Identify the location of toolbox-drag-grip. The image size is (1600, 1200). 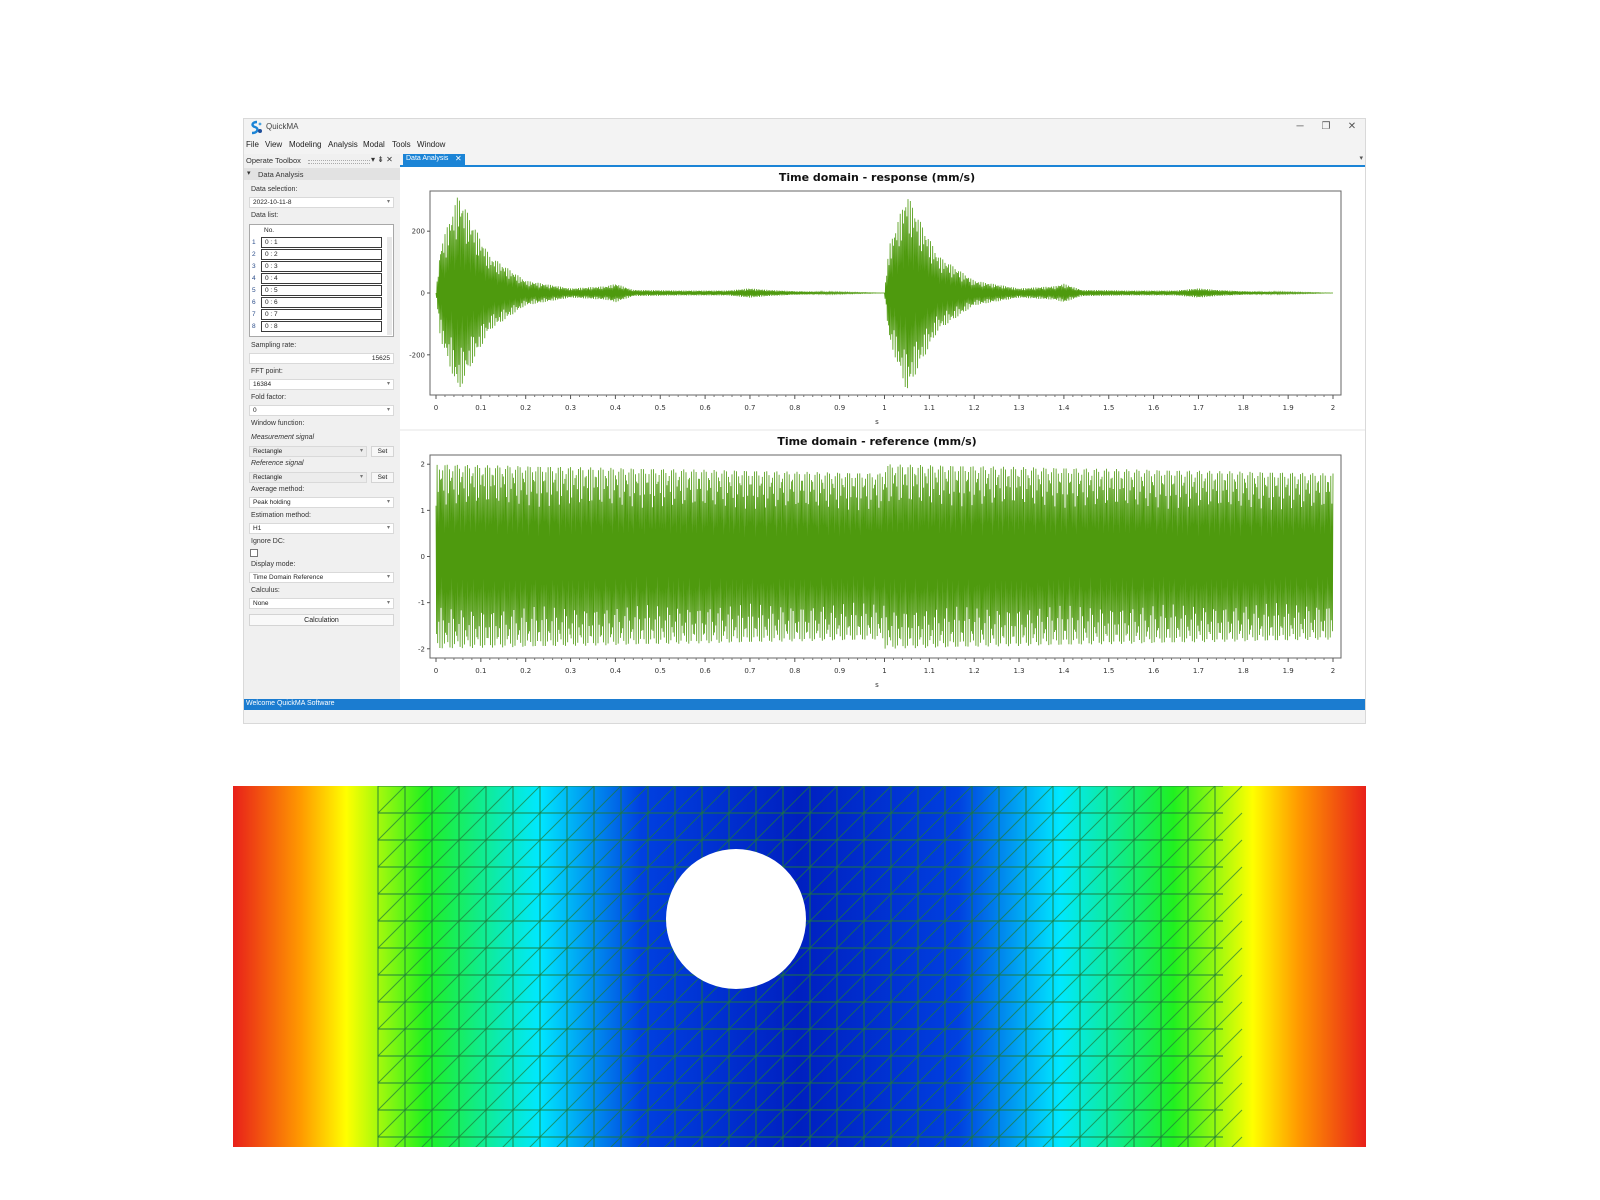
(339, 162).